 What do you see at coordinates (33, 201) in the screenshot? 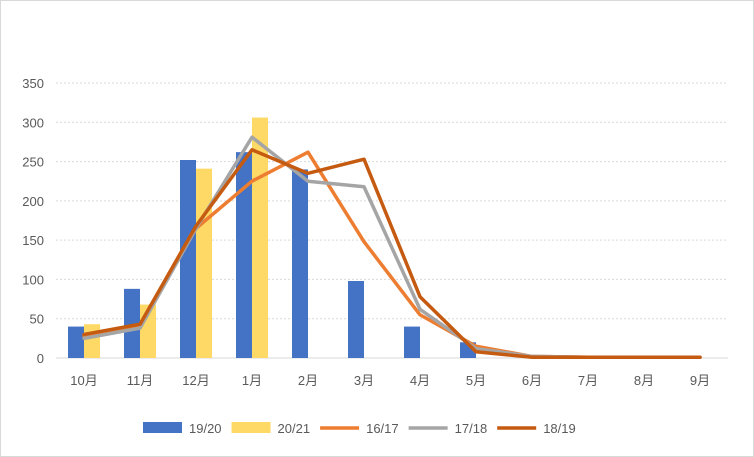
I see `y-tick-label: 200` at bounding box center [33, 201].